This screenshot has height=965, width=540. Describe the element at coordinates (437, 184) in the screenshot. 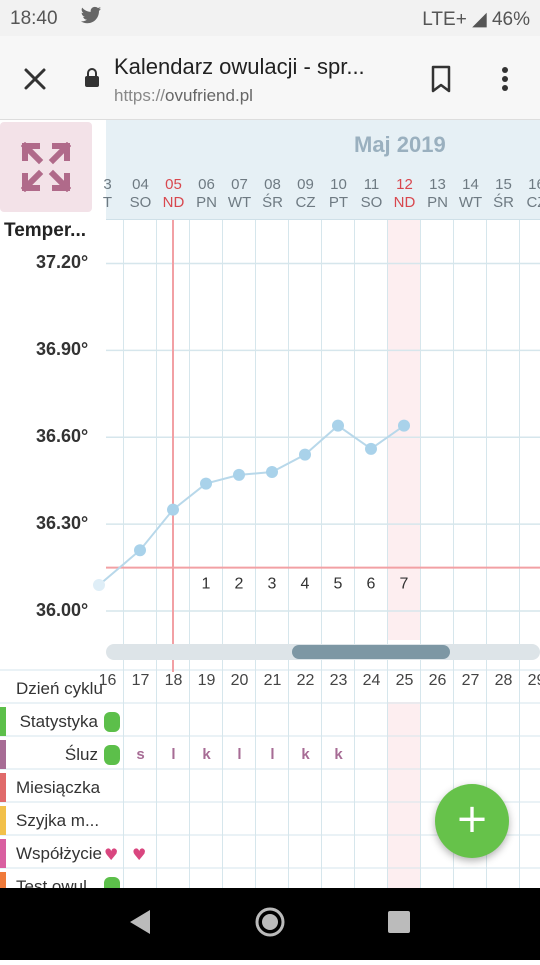

I see `day-number: 13` at that location.